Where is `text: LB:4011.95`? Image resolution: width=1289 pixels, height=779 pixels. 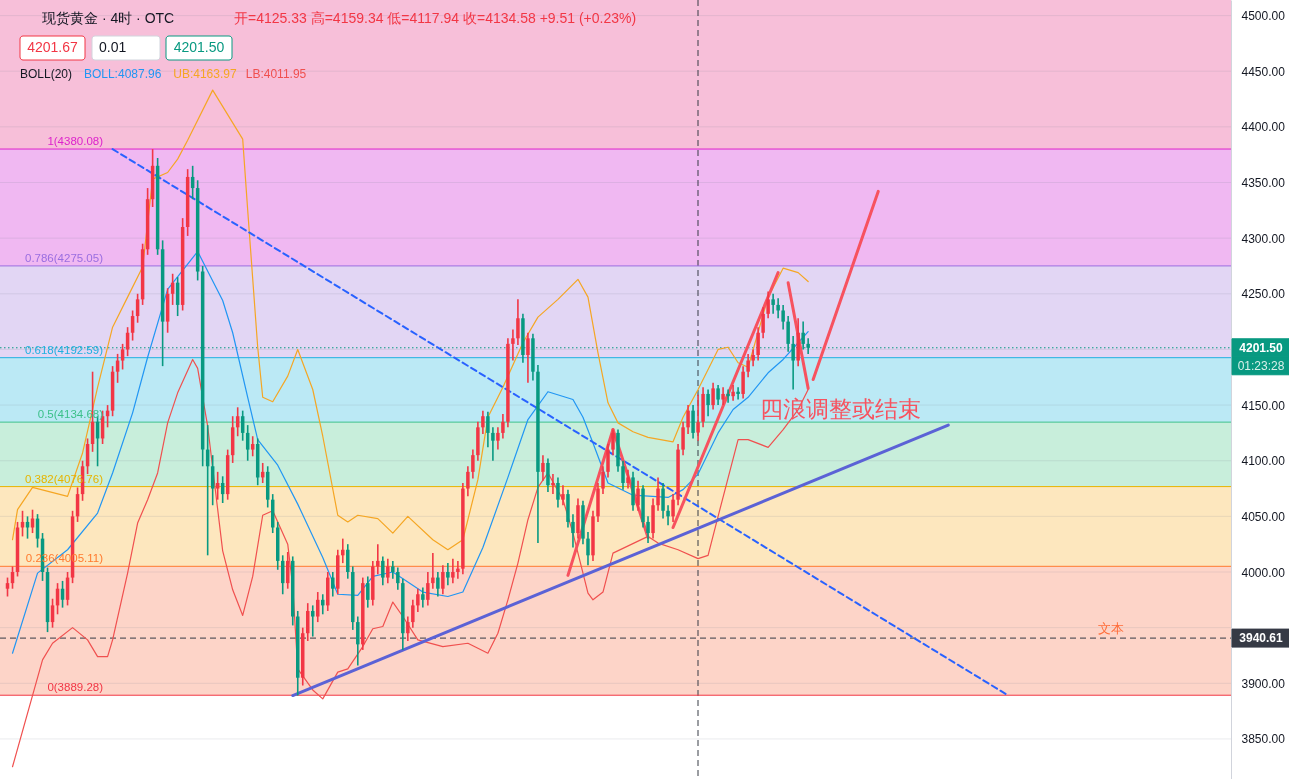 text: LB:4011.95 is located at coordinates (276, 74).